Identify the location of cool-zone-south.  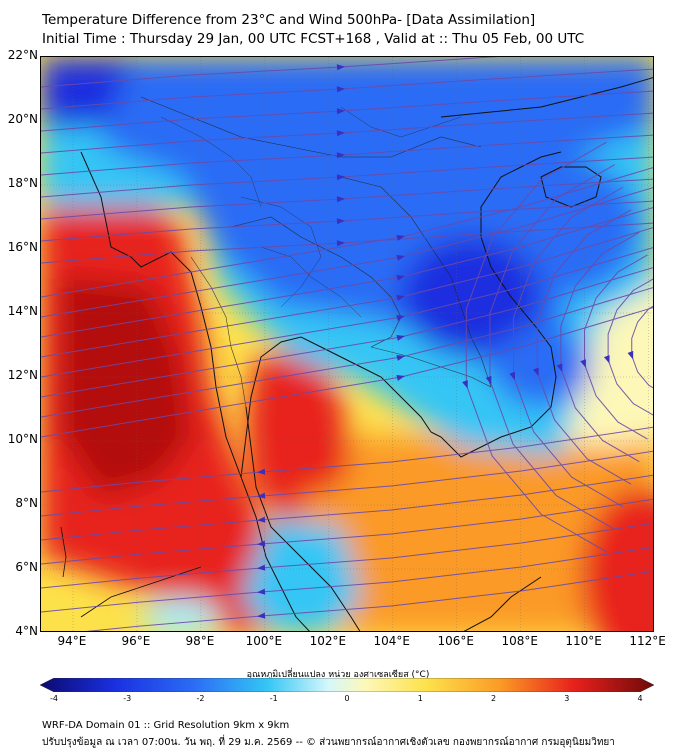
(301, 574).